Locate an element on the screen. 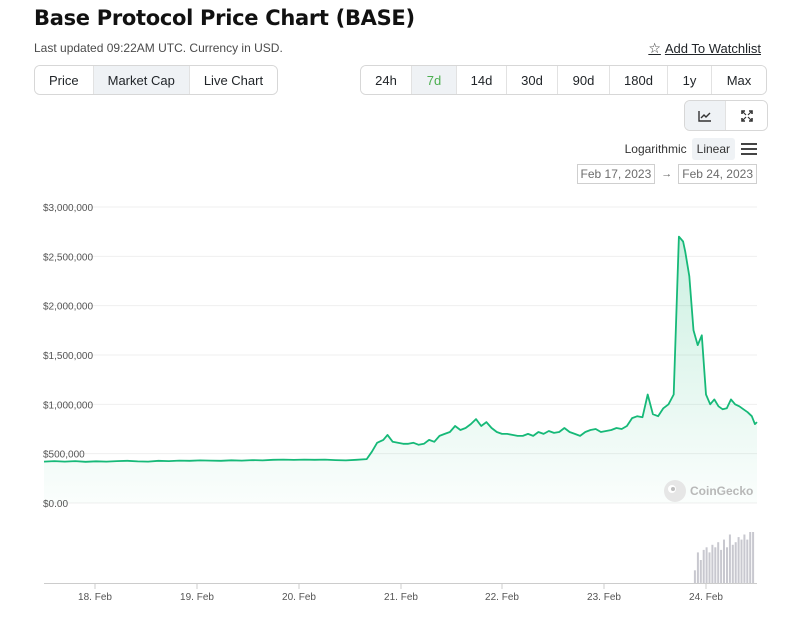  watchlist-label: Add To Watchlist is located at coordinates (712, 48).